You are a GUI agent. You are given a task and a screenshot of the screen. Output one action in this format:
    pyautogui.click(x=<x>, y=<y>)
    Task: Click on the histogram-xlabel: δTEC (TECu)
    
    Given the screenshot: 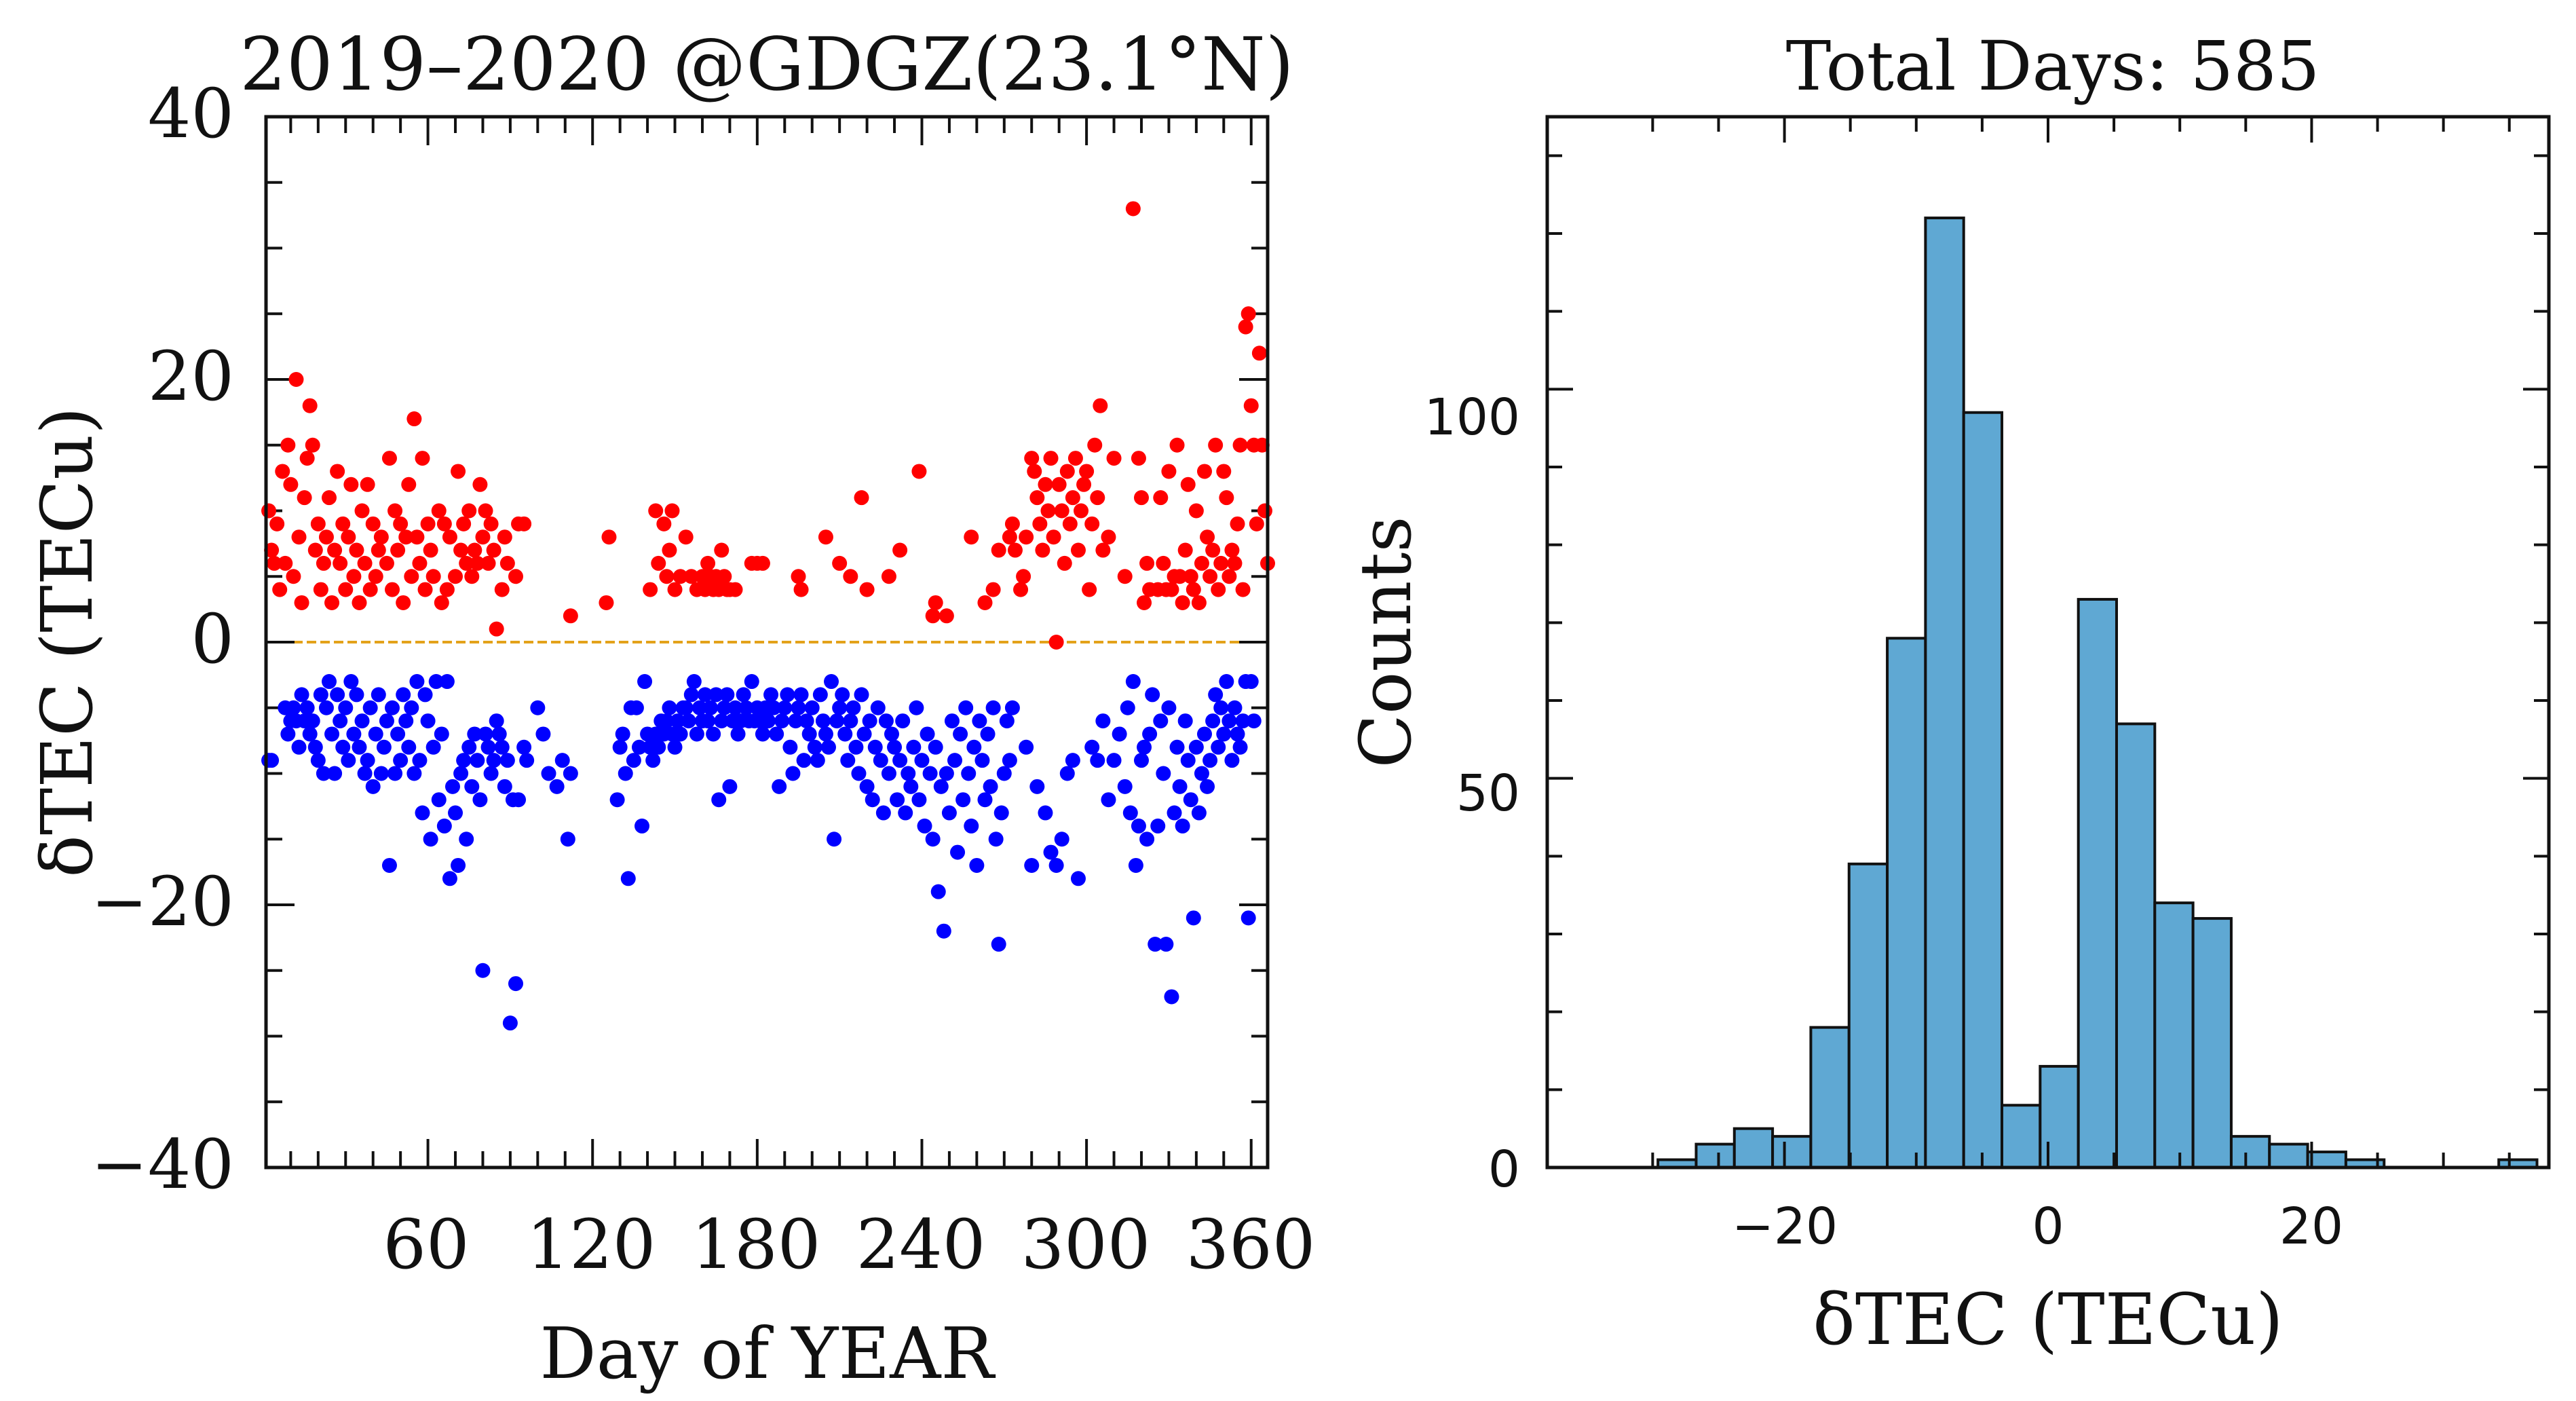 What is the action you would take?
    pyautogui.click(x=2048, y=1319)
    